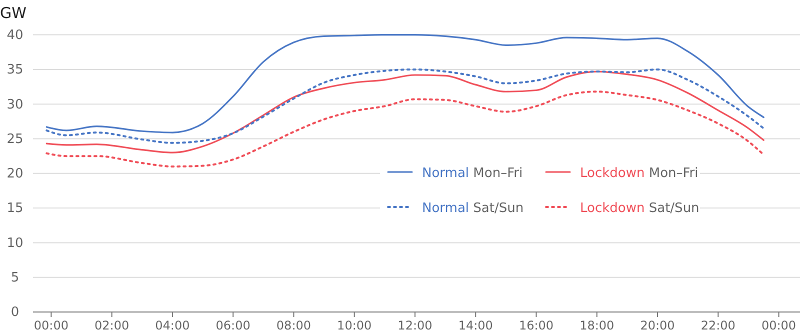  Describe the element at coordinates (15, 243) in the screenshot. I see `y-tick-label: 10` at that location.